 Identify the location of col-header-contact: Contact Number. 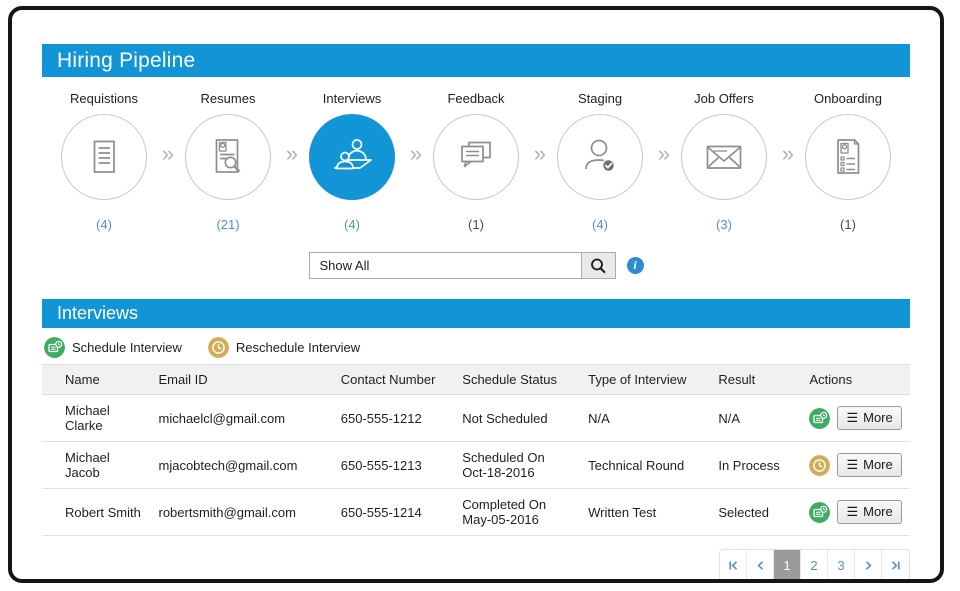
(393, 379).